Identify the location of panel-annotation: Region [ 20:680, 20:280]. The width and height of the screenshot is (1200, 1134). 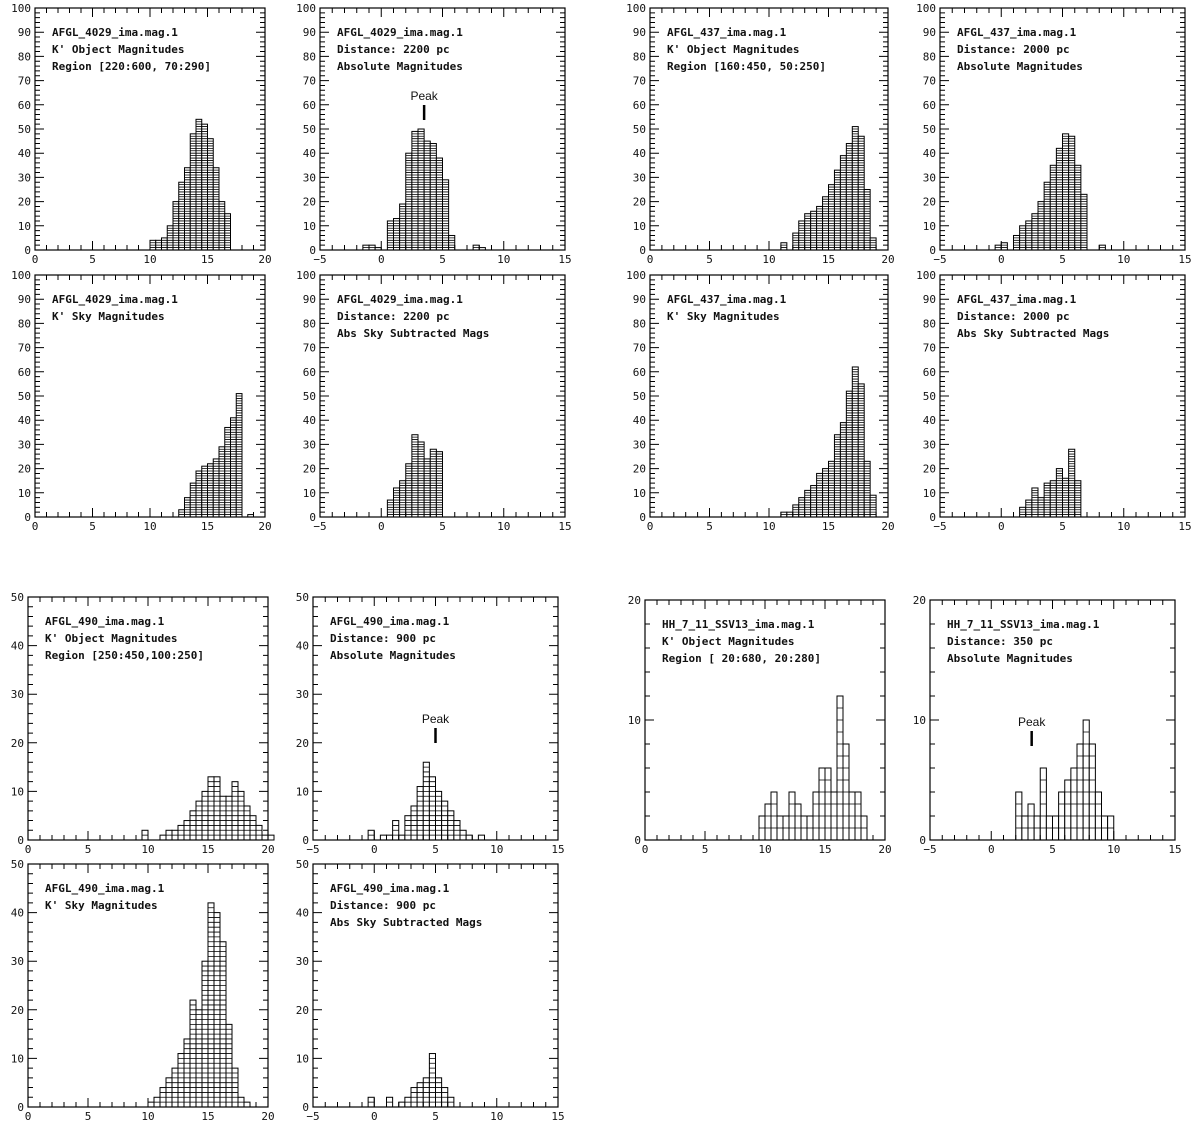
(741, 658).